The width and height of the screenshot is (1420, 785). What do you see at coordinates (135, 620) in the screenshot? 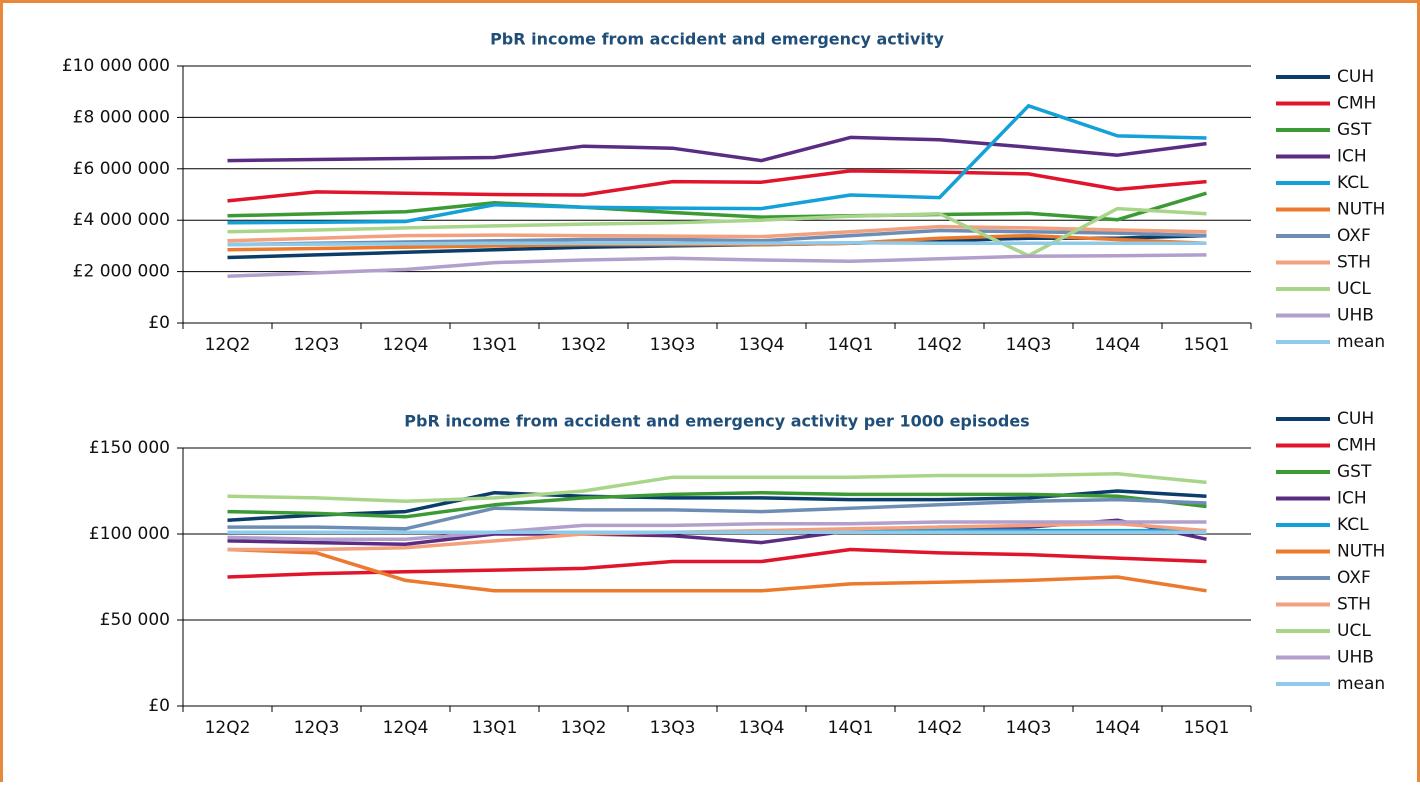
I see `y-tick-label: £50 000` at bounding box center [135, 620].